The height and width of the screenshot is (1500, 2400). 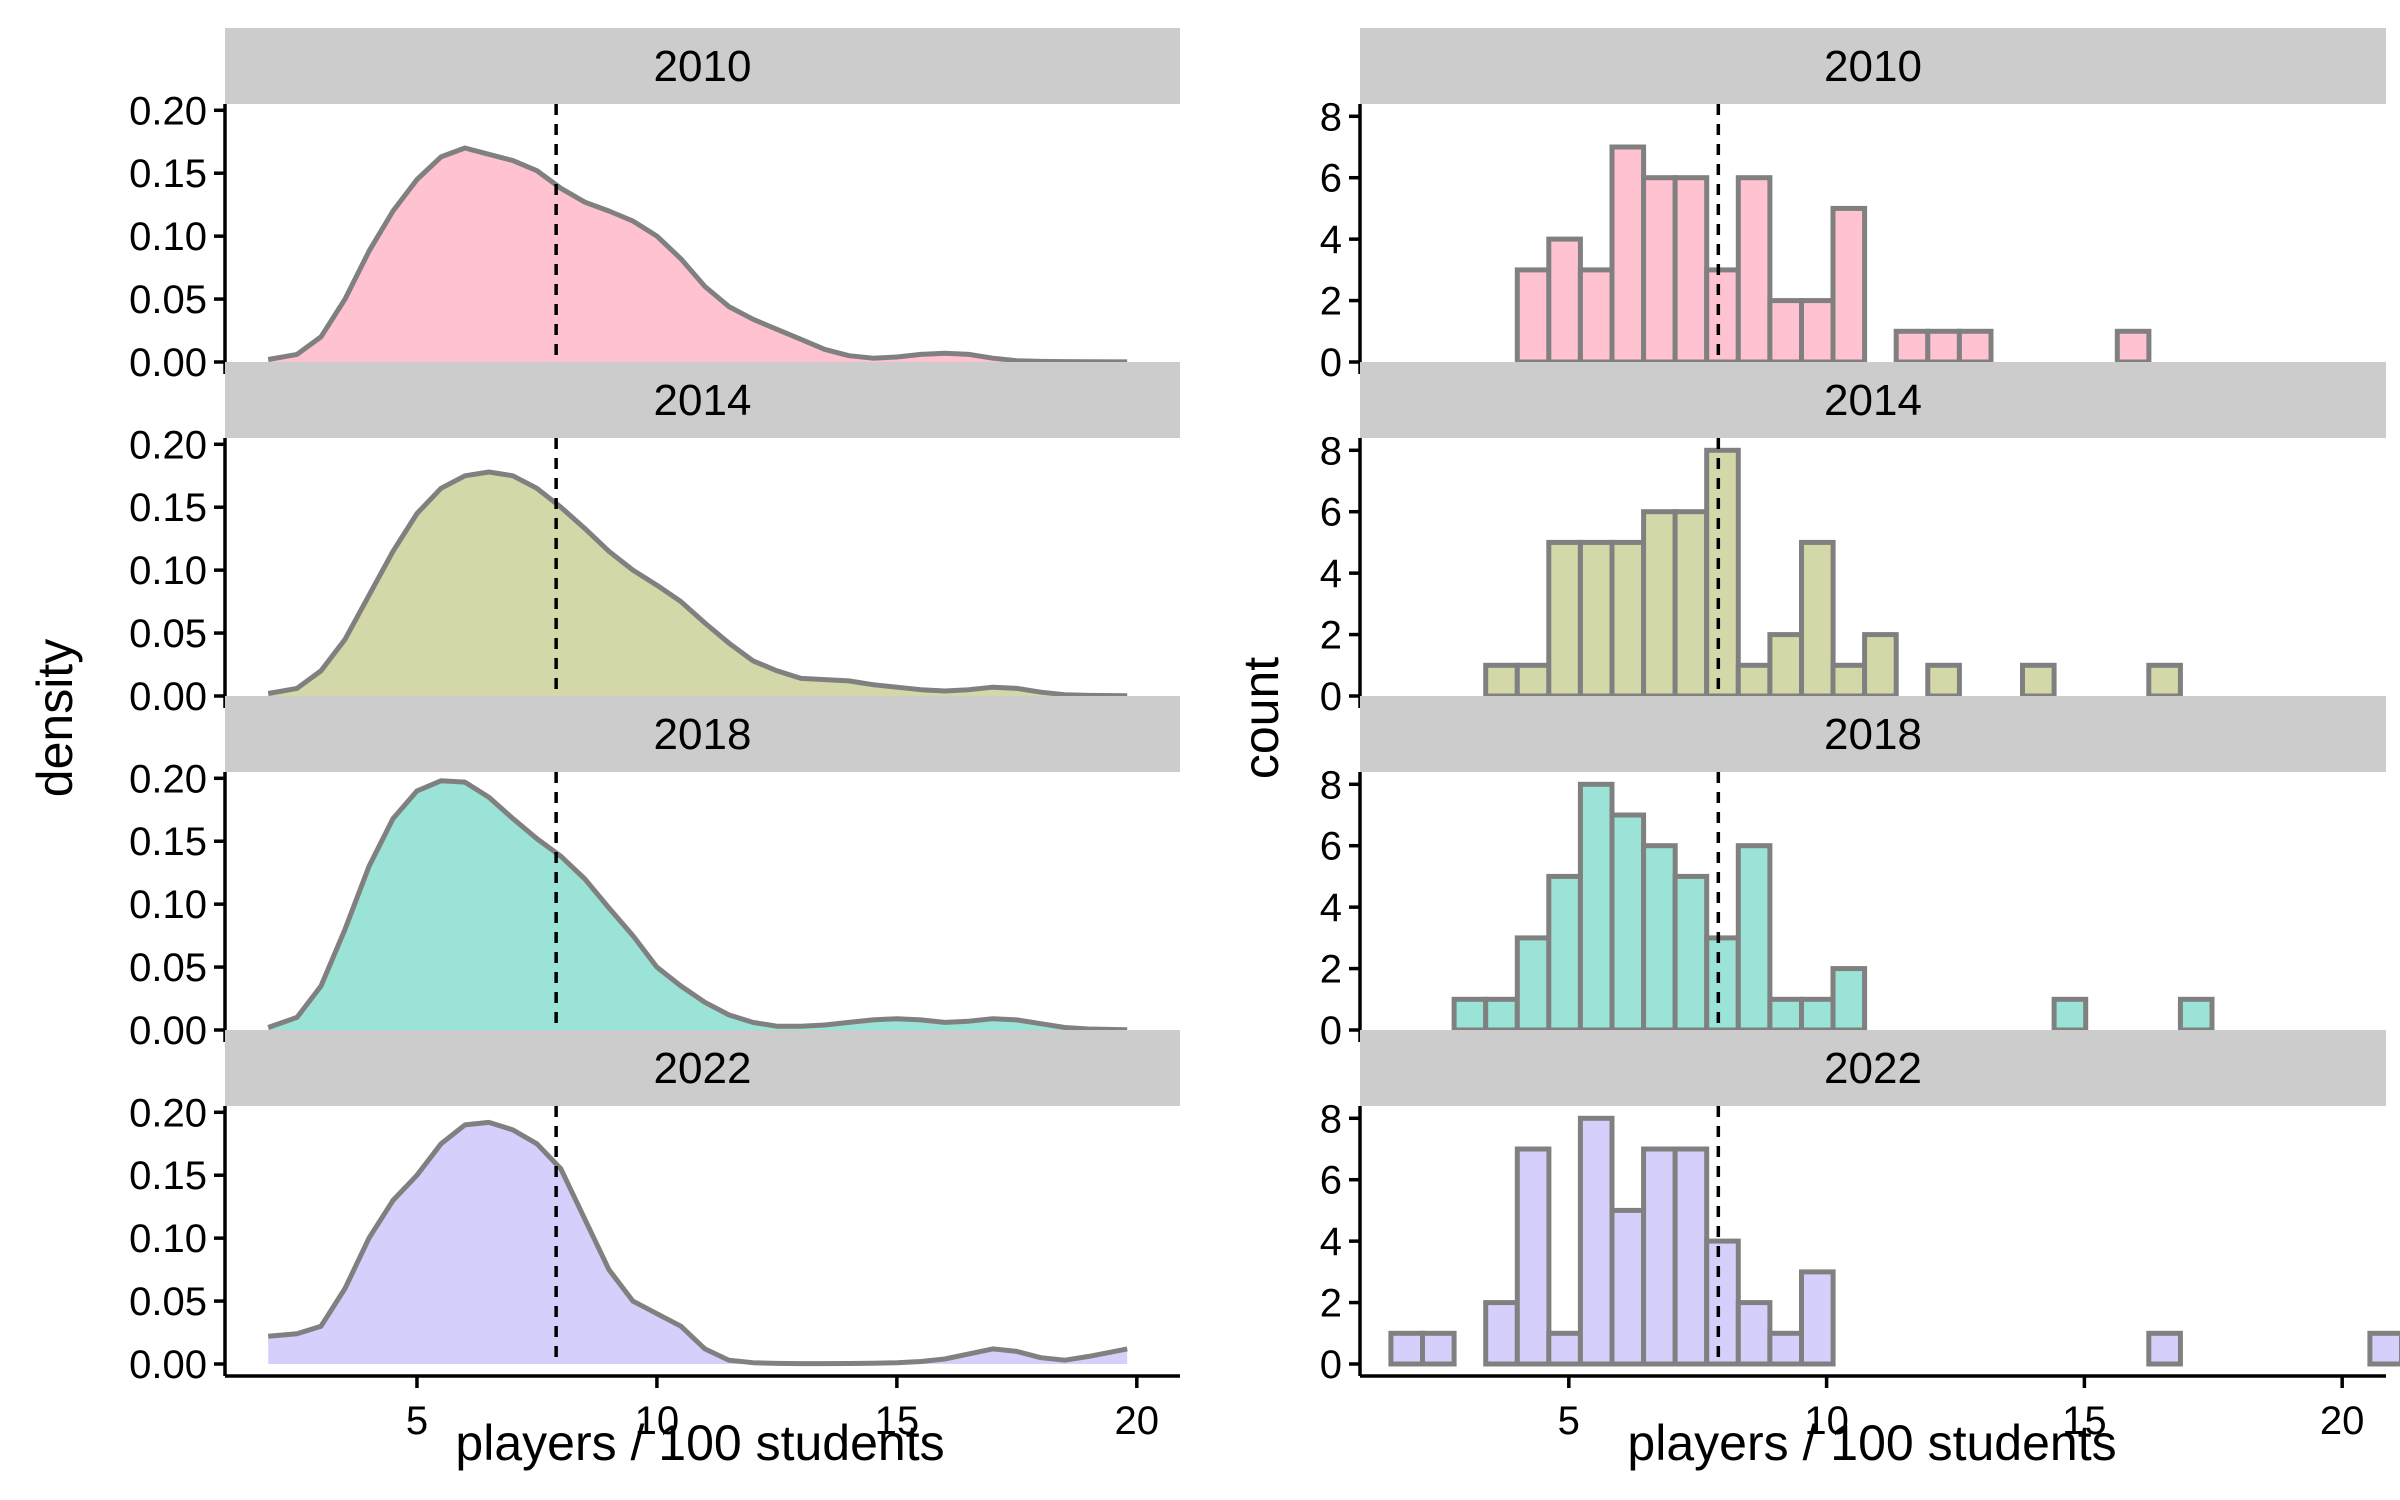 I want to click on density-facet-2014: 2014 0.00 0.05 0.10 0.15 0.20, so click(x=654, y=540).